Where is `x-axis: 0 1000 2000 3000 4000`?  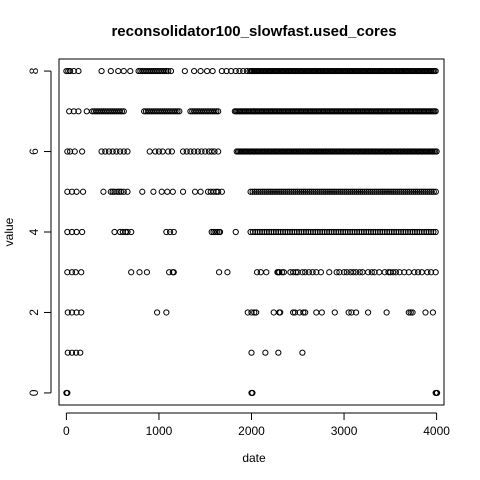
x-axis: 0 1000 2000 3000 4000 is located at coordinates (256, 425).